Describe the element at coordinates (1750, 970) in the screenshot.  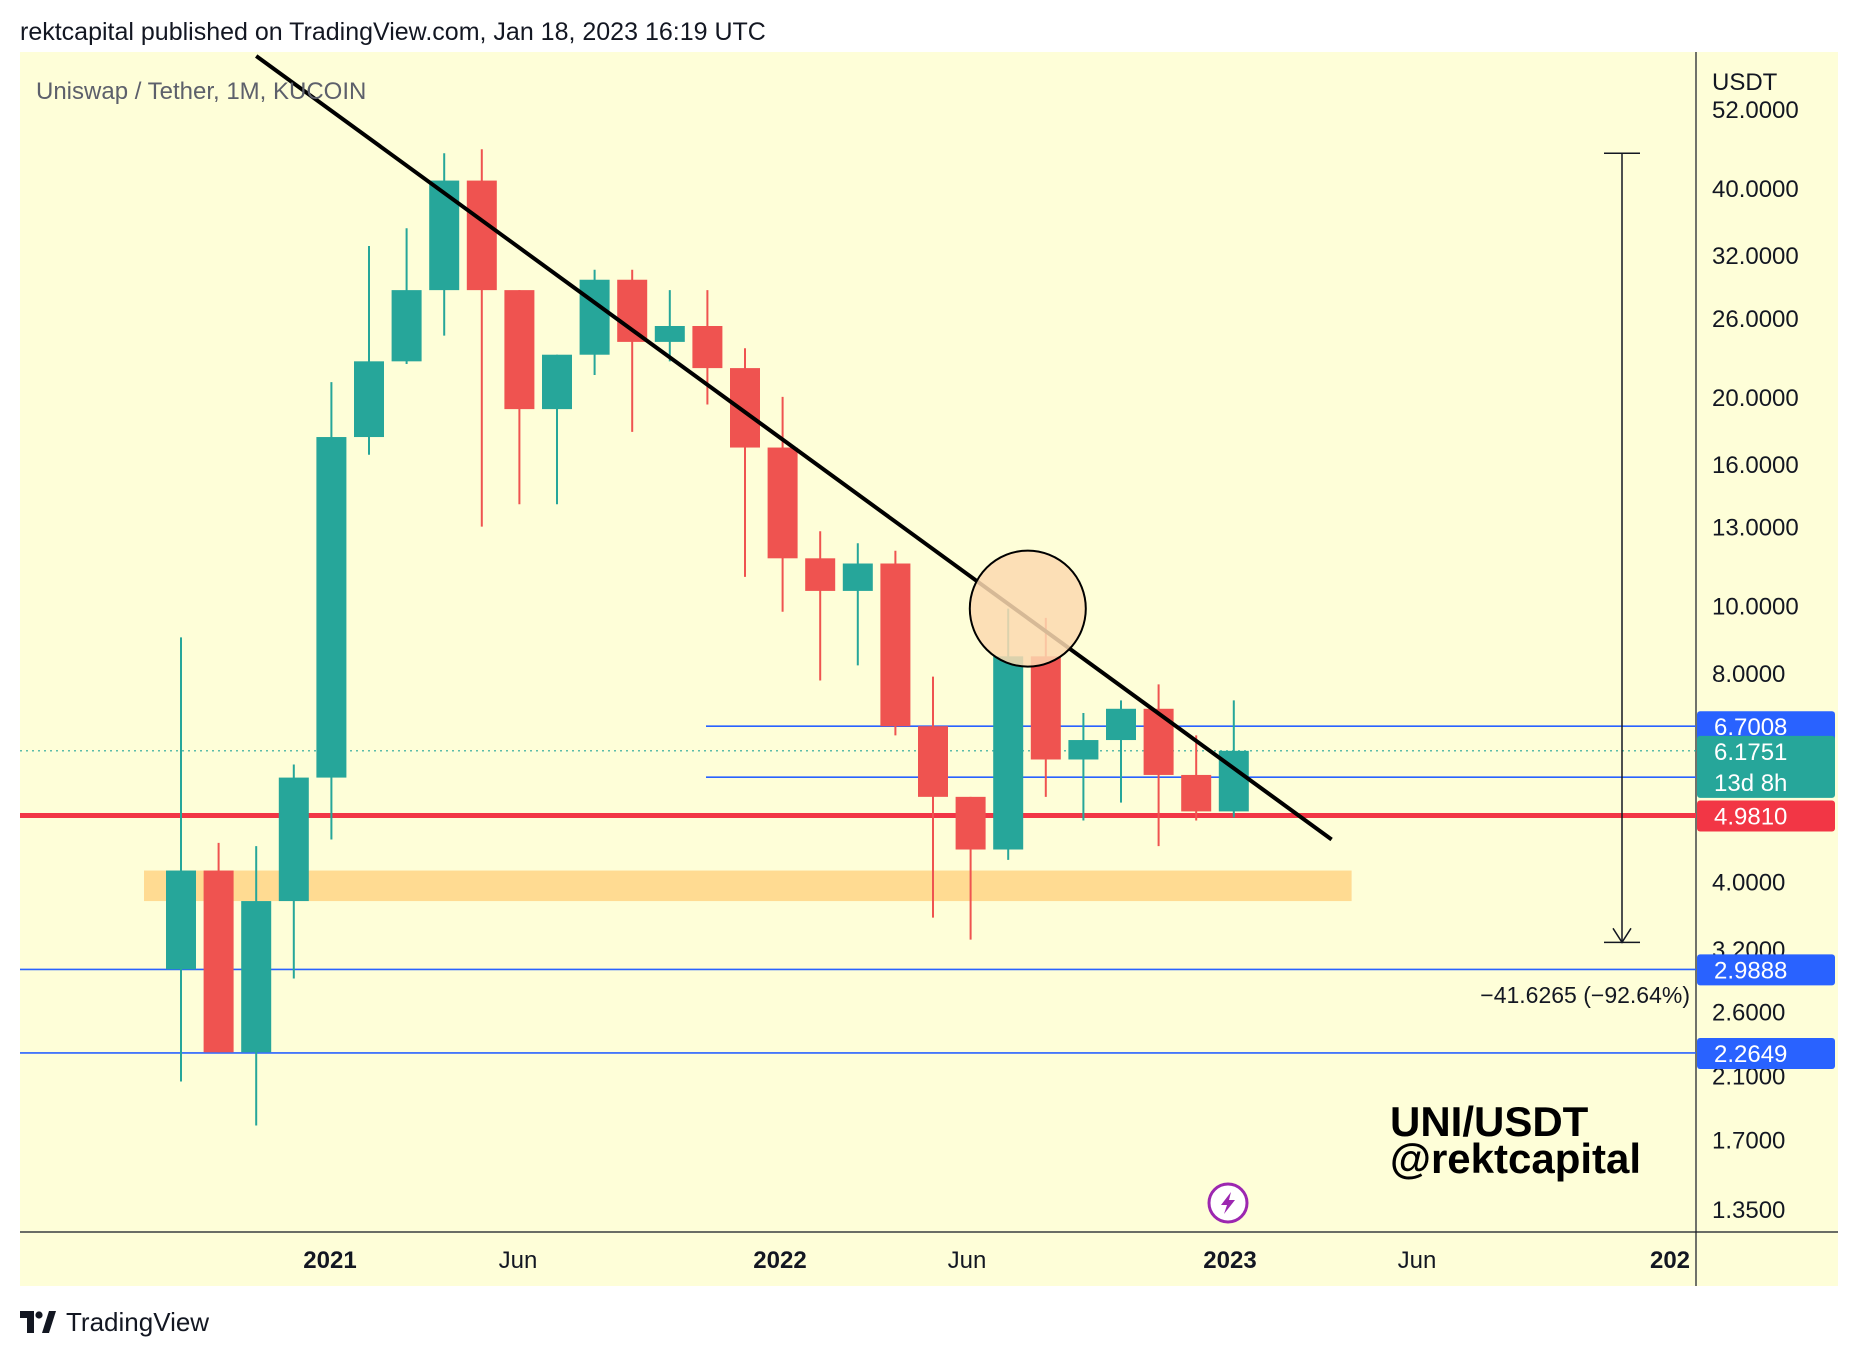
I see `level-price-tag-text: 2.9888` at that location.